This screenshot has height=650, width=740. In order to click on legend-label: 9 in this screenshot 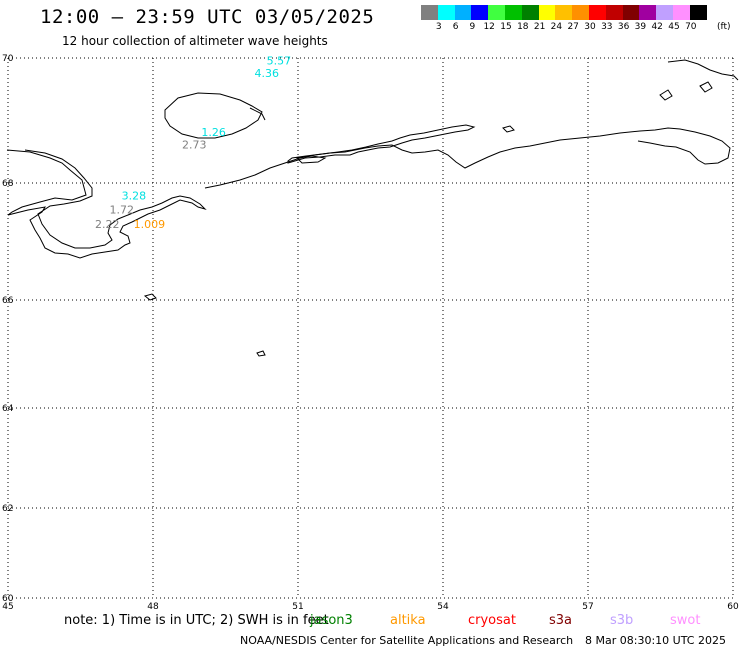, I will do `click(472, 27)`.